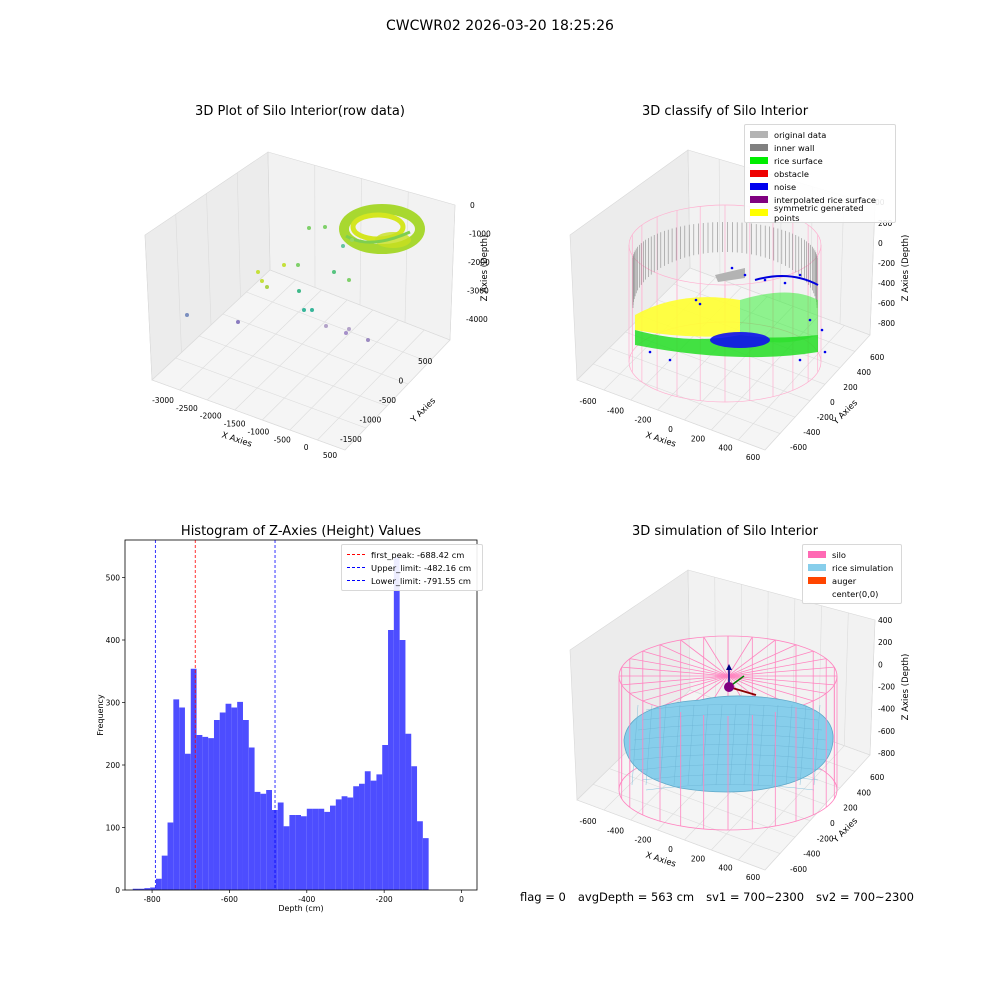  What do you see at coordinates (229, 899) in the screenshot?
I see `histogram-x-tick: -600` at bounding box center [229, 899].